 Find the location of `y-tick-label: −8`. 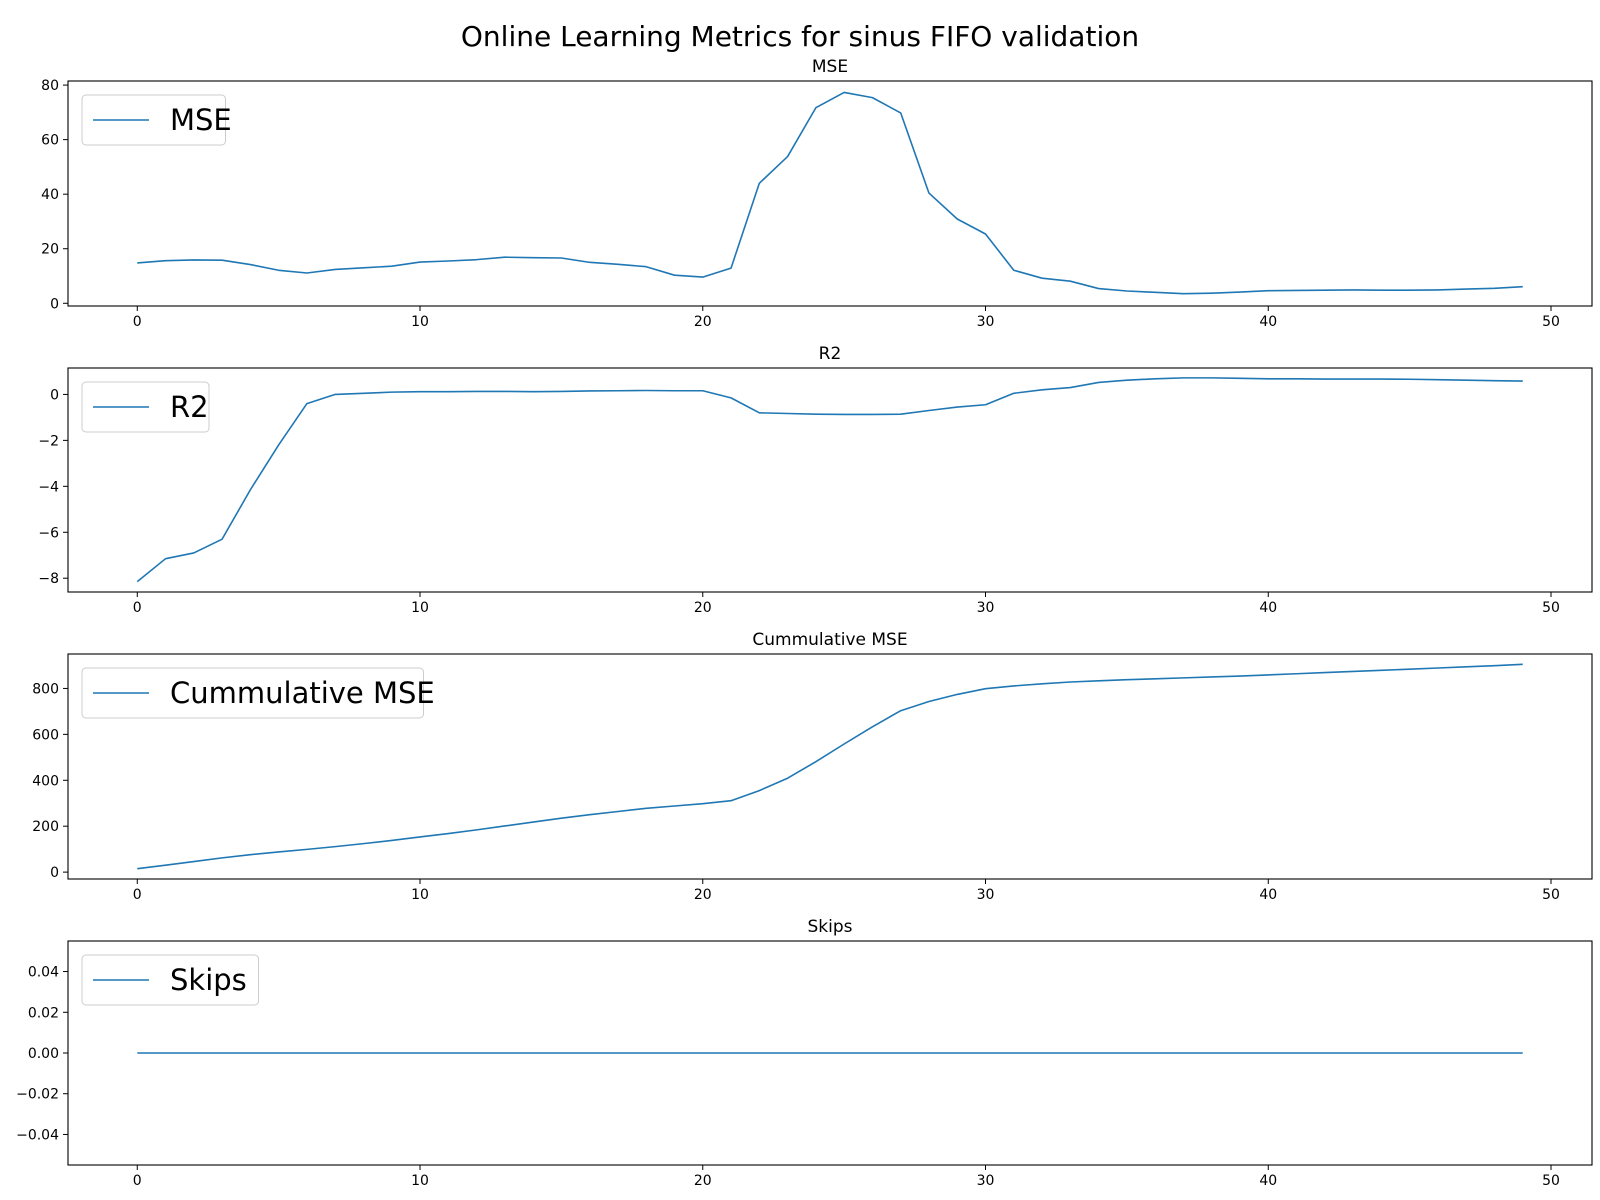

y-tick-label: −8 is located at coordinates (48, 579).